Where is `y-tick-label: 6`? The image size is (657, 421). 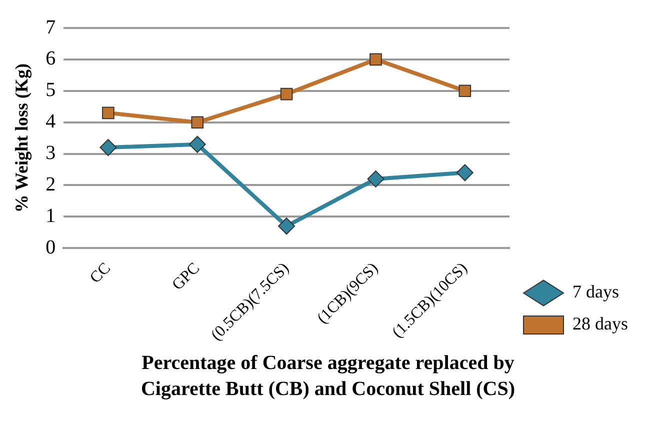 y-tick-label: 6 is located at coordinates (51, 59).